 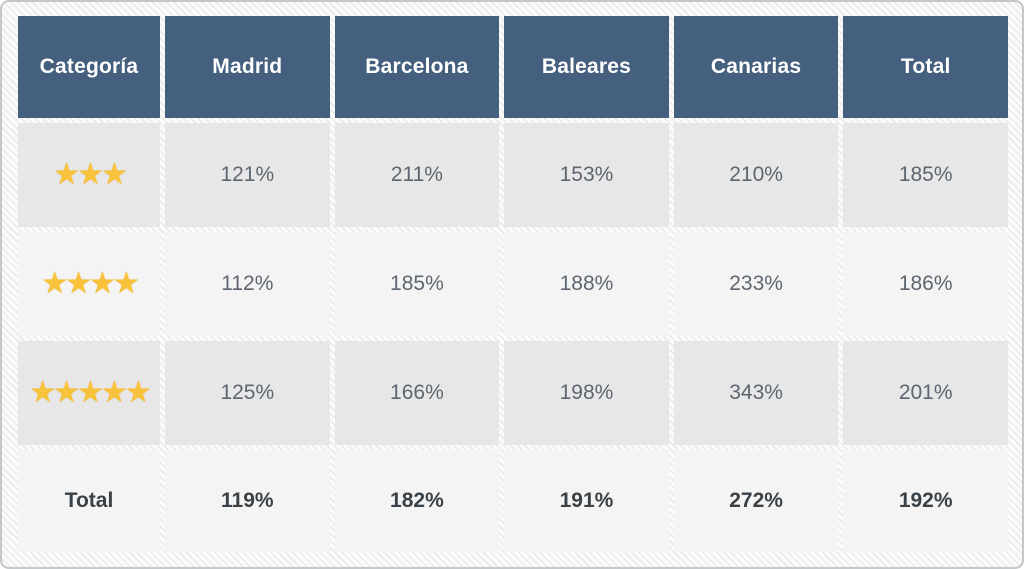 I want to click on category-cell: ★★★, so click(x=89, y=175).